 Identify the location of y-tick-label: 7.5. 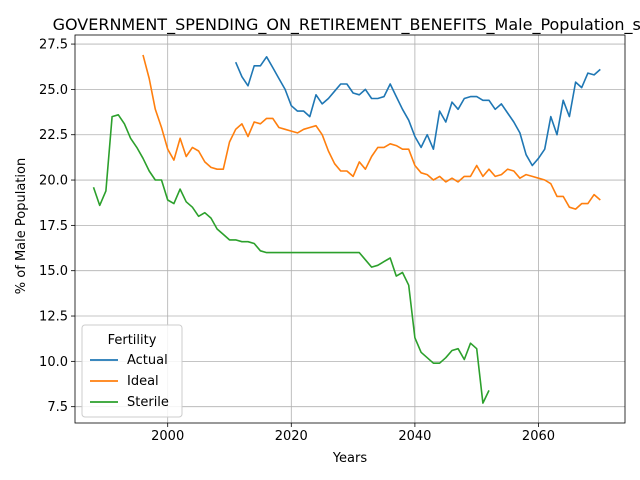
(57, 407).